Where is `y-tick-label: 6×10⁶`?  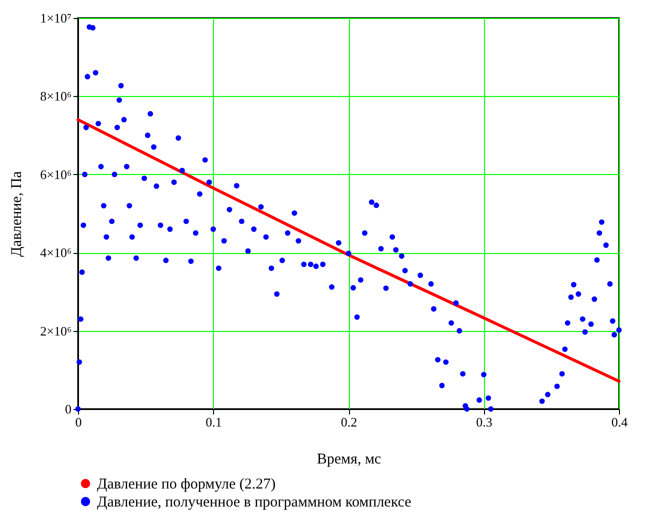 y-tick-label: 6×10⁶ is located at coordinates (56, 174).